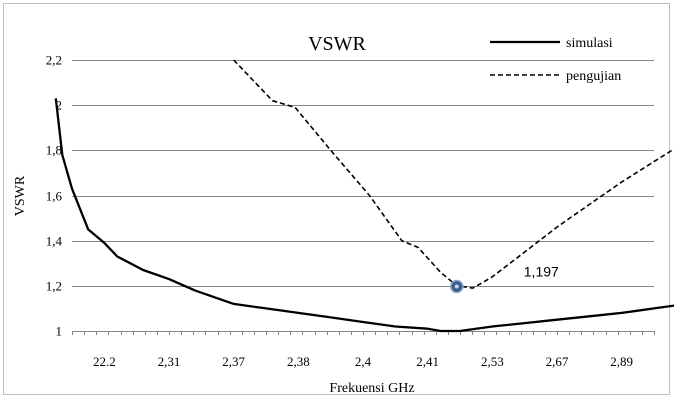 The height and width of the screenshot is (398, 674). What do you see at coordinates (233, 361) in the screenshot?
I see `x-tick-label: 2,37` at bounding box center [233, 361].